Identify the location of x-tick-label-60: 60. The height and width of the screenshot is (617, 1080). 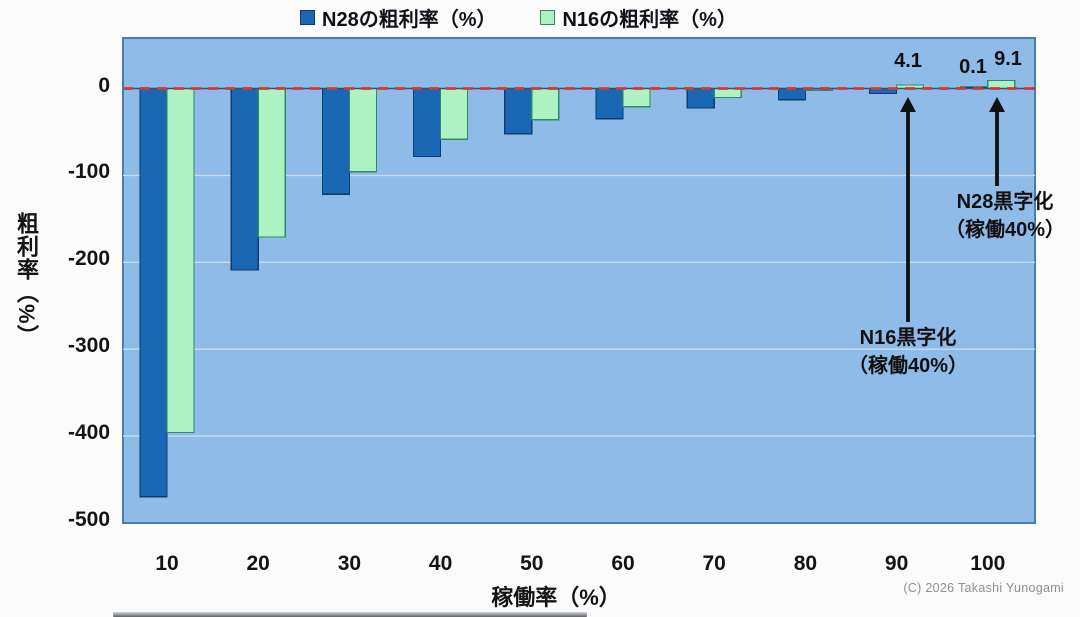
(623, 563).